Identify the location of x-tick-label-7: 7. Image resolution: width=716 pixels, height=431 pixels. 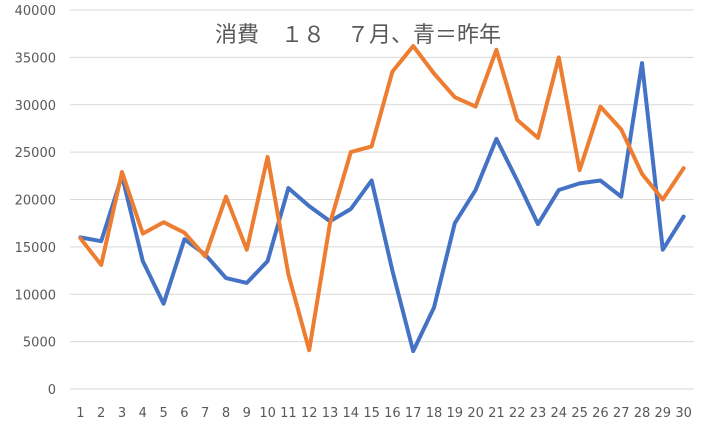
(205, 413).